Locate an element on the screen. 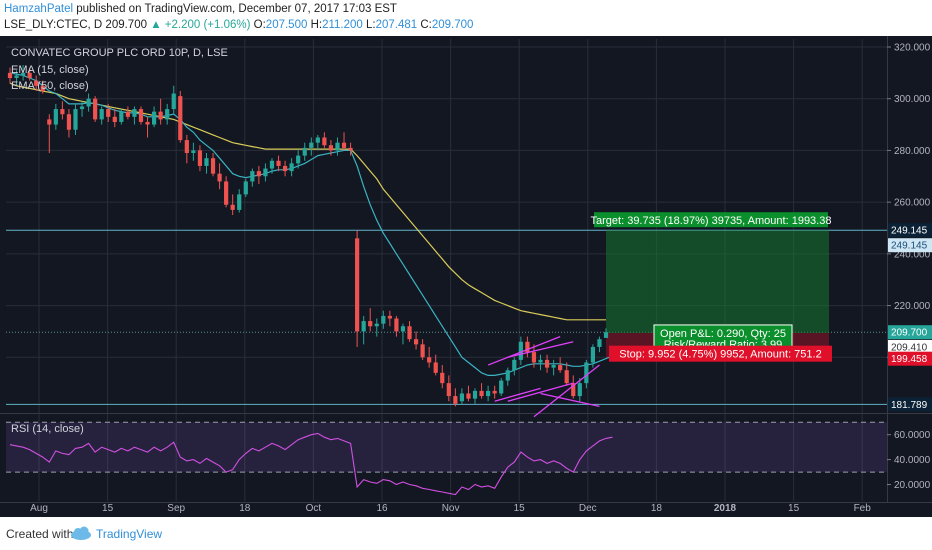 This screenshot has width=932, height=550. time-tick-label: Feb is located at coordinates (863, 508).